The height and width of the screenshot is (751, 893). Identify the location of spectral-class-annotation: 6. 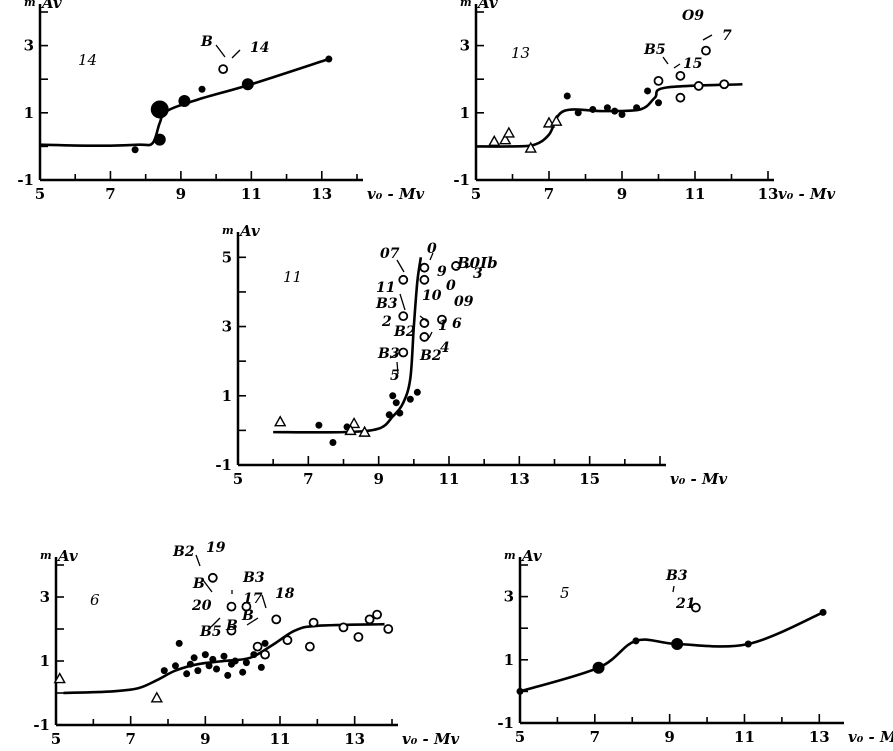
(457, 324).